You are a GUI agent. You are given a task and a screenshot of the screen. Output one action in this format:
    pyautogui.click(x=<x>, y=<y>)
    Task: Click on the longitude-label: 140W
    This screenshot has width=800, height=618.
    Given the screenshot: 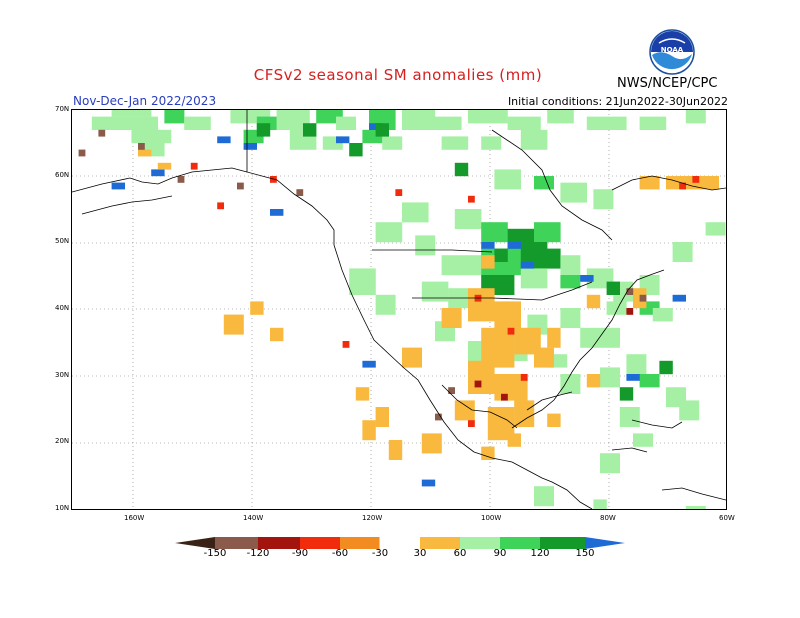 What is the action you would take?
    pyautogui.click(x=253, y=518)
    